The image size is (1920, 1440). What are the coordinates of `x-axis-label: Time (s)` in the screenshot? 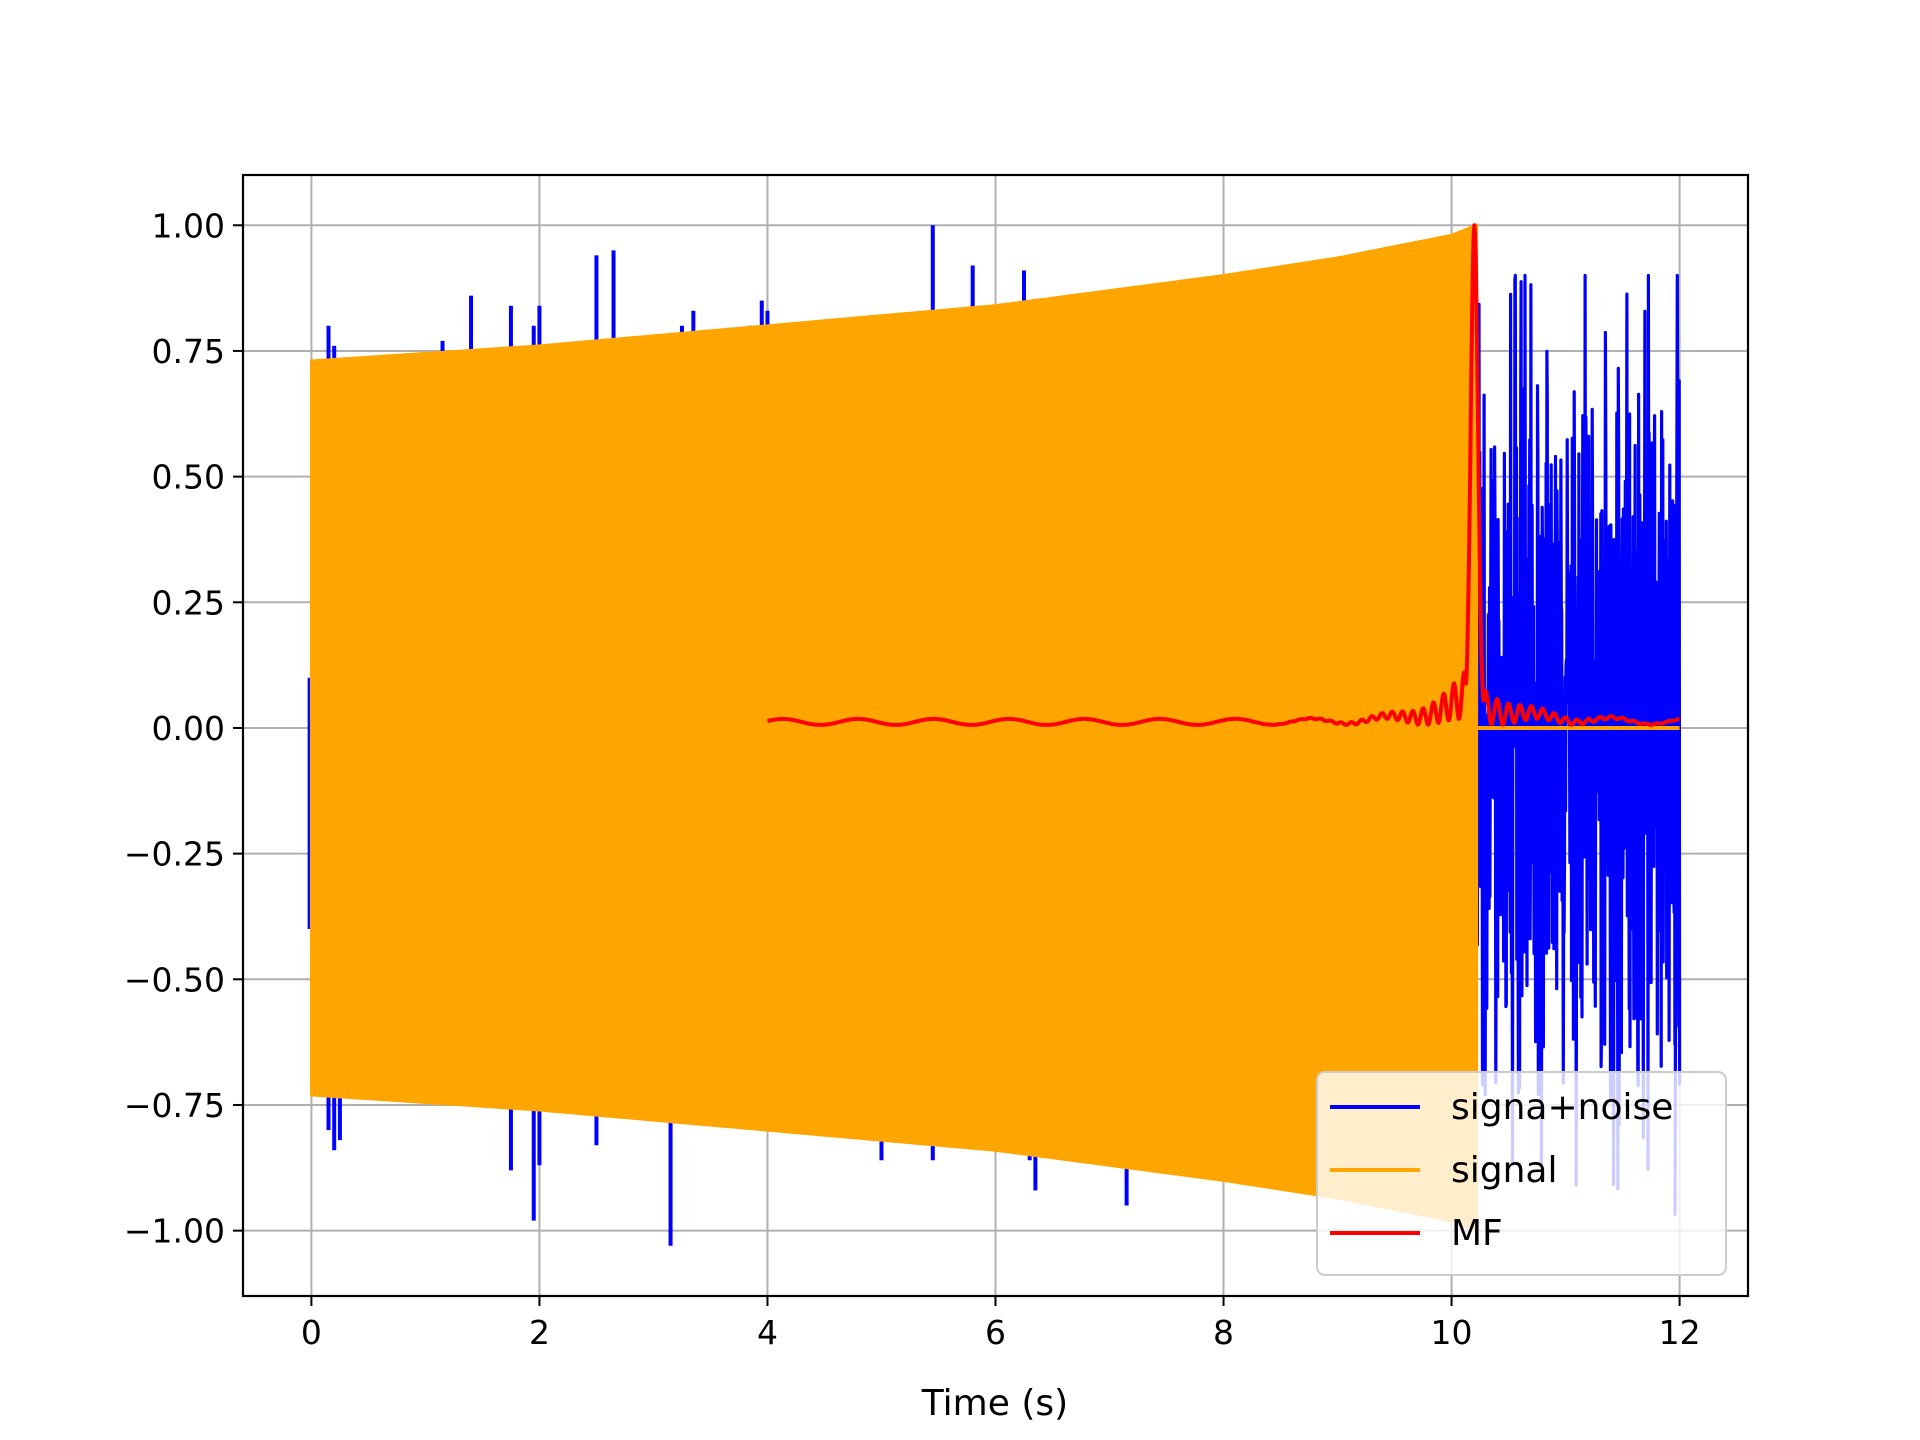 It's located at (994, 1403).